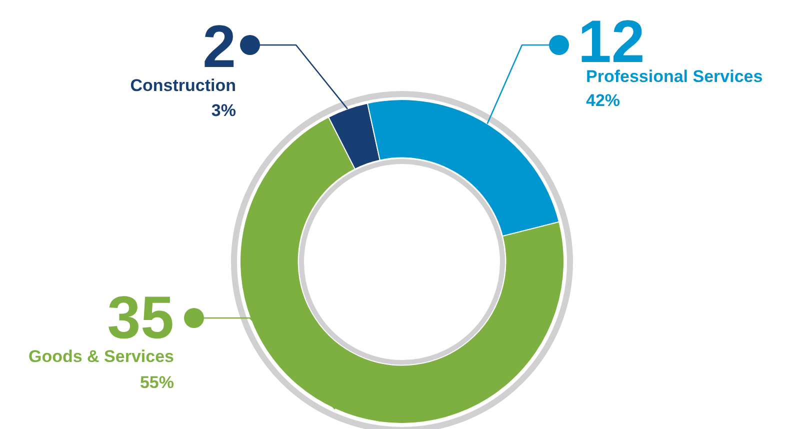 This screenshot has height=429, width=788. I want to click on text: 42%, so click(603, 100).